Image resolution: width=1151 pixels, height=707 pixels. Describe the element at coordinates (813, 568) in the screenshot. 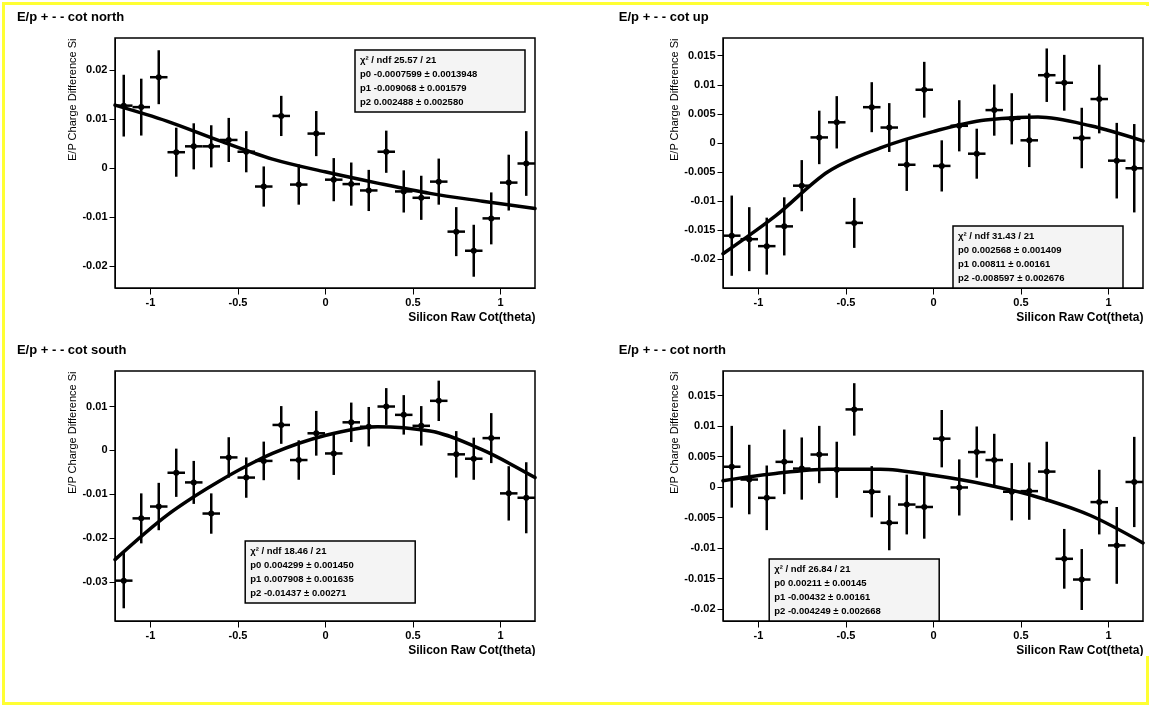

I see `annotation: χ² / ndf 26.84 / 21` at that location.